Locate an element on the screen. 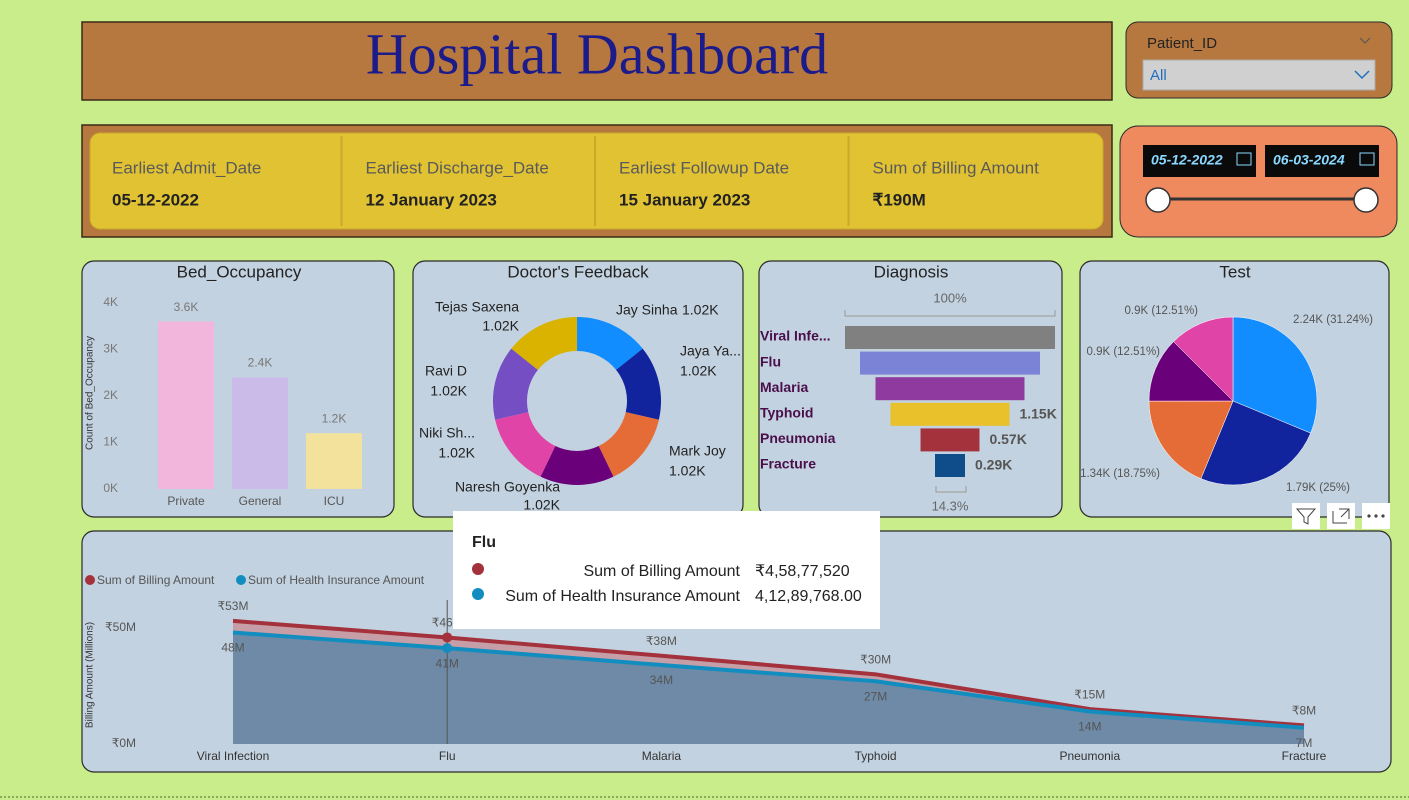 This screenshot has height=800, width=1409. chart-title: Doctor's Feedback is located at coordinates (578, 271).